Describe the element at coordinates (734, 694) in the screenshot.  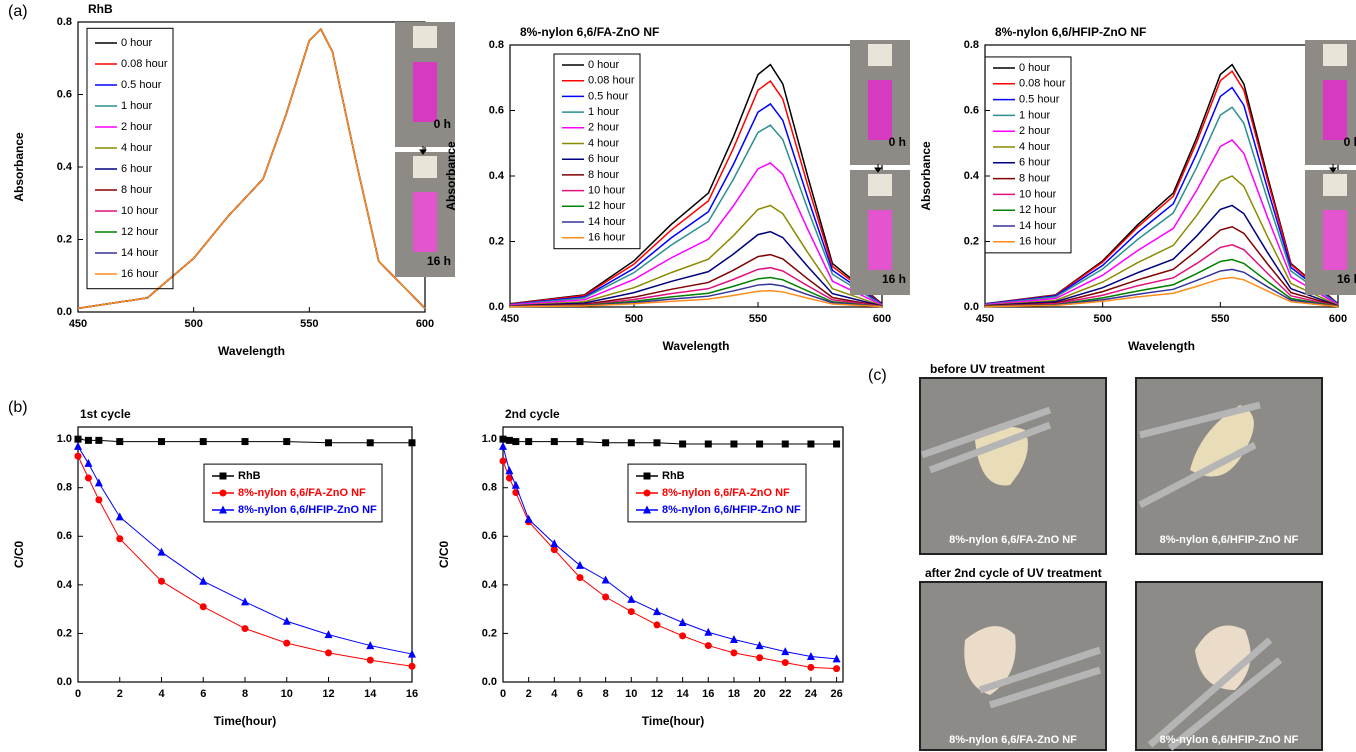
I see `x-tick-label: 18` at that location.